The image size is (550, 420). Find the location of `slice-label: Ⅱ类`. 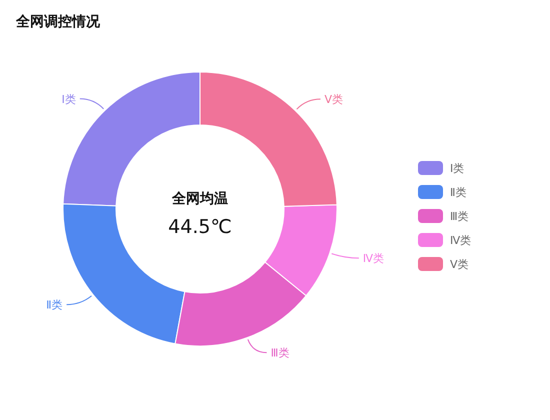

slice-label: Ⅱ类 is located at coordinates (54, 305).